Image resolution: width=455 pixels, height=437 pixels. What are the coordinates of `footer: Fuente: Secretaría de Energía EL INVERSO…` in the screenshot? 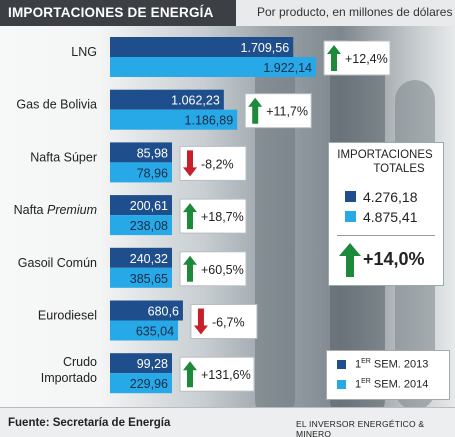 It's located at (227, 422).